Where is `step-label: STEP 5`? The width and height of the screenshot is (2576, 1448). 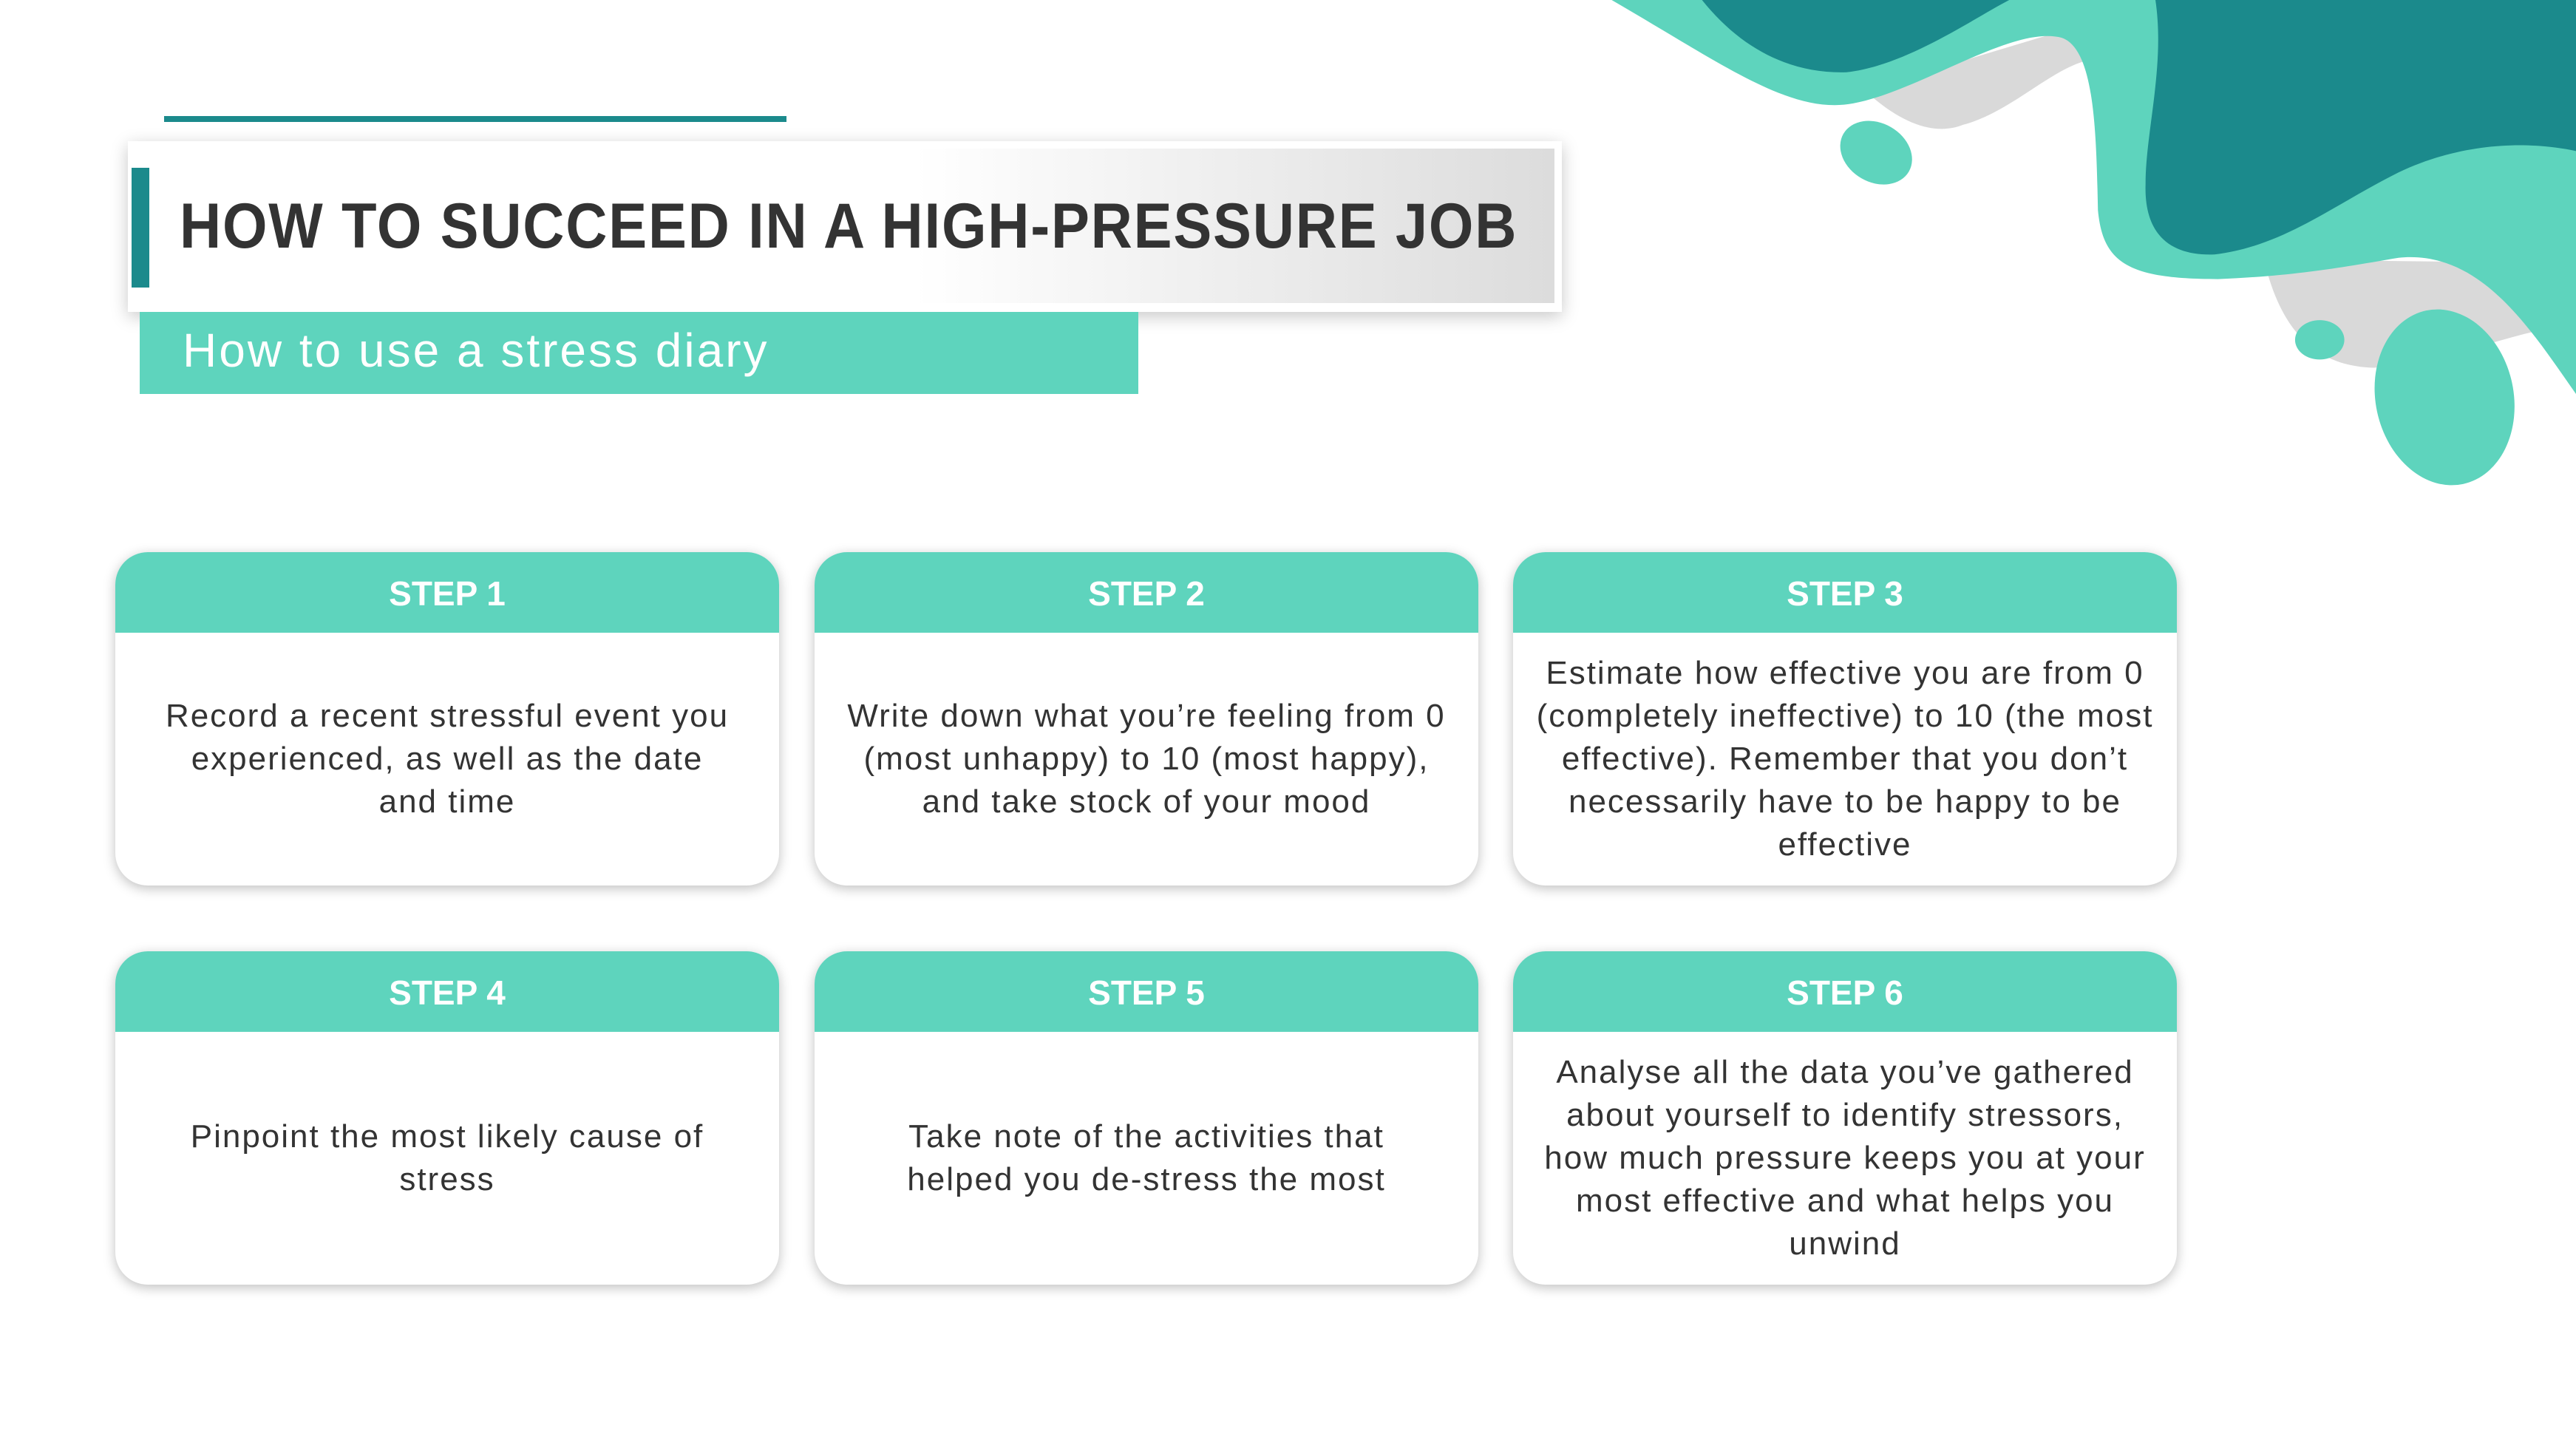
step-label: STEP 5 is located at coordinates (1146, 991).